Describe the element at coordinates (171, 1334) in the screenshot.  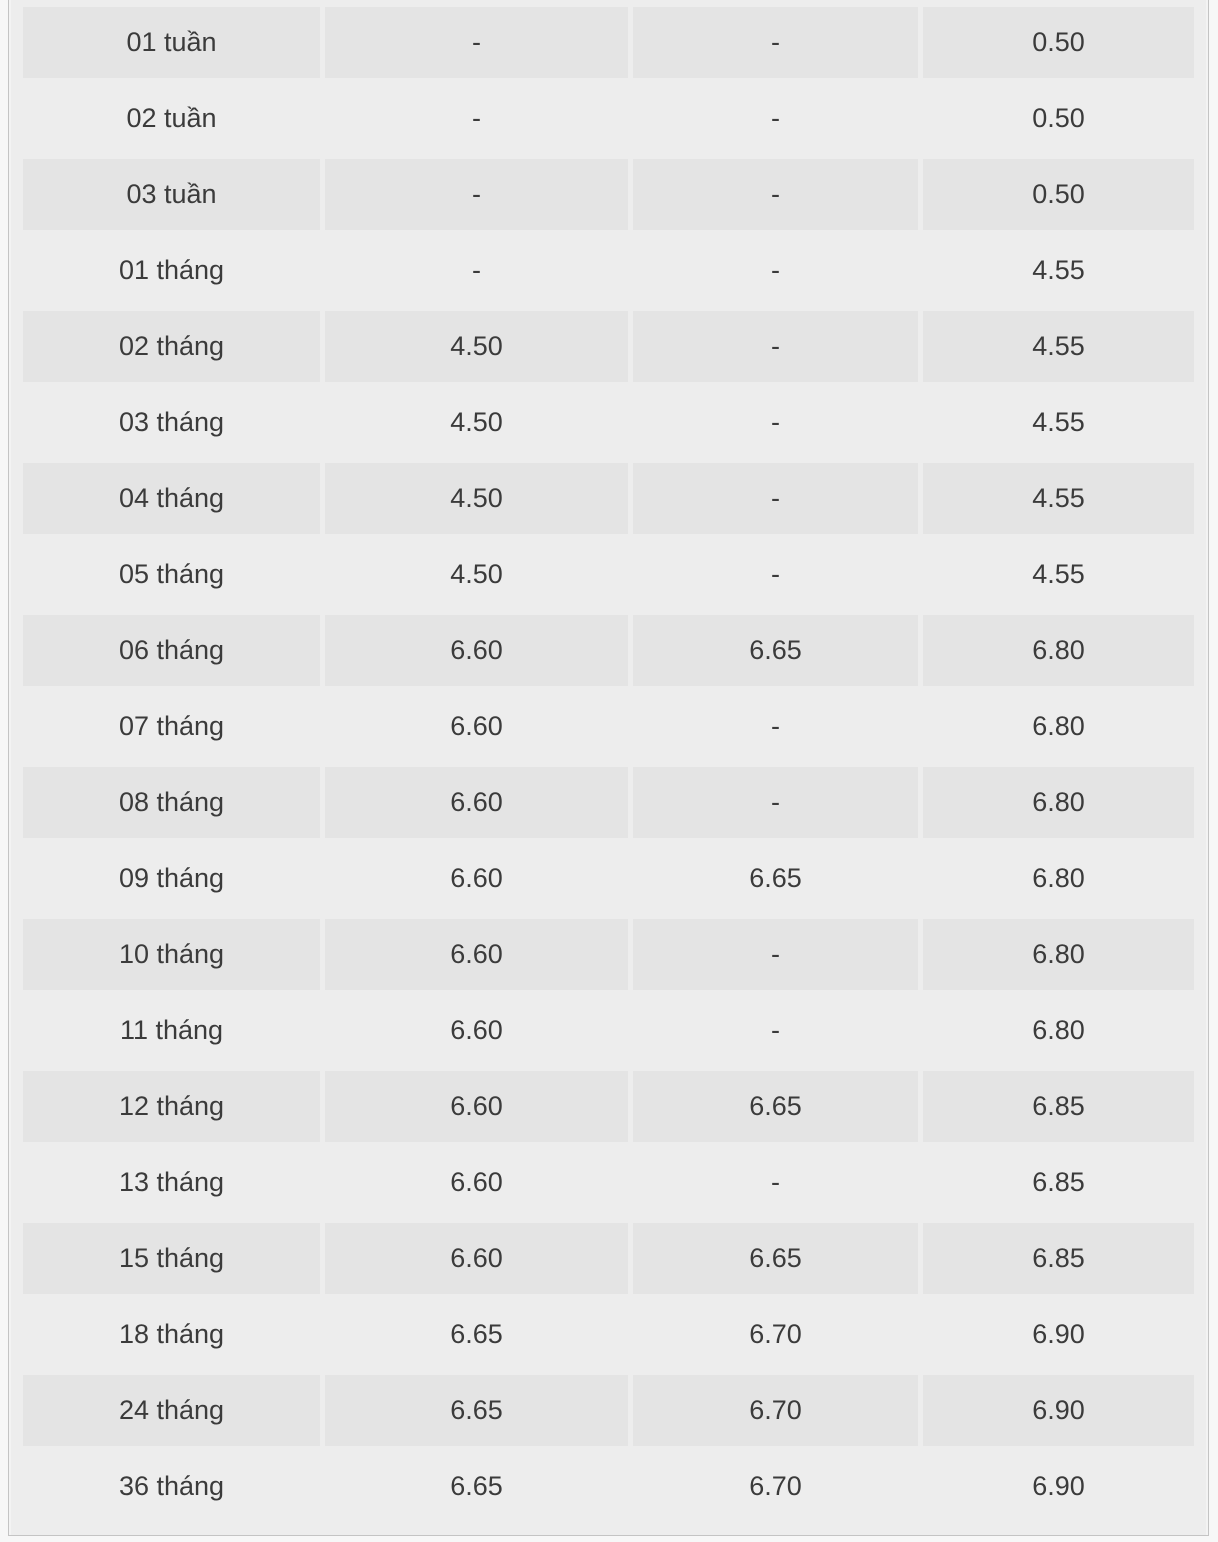
I see `term-cell: 18 tháng` at that location.